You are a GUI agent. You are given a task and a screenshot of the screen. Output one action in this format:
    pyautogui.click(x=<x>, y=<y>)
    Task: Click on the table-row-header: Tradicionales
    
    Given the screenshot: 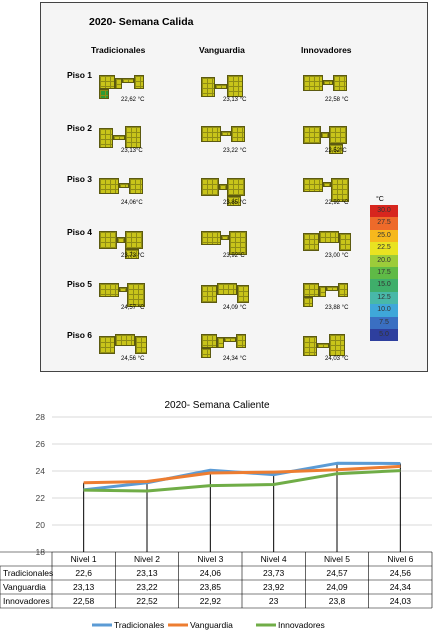 What is the action you would take?
    pyautogui.click(x=28, y=573)
    